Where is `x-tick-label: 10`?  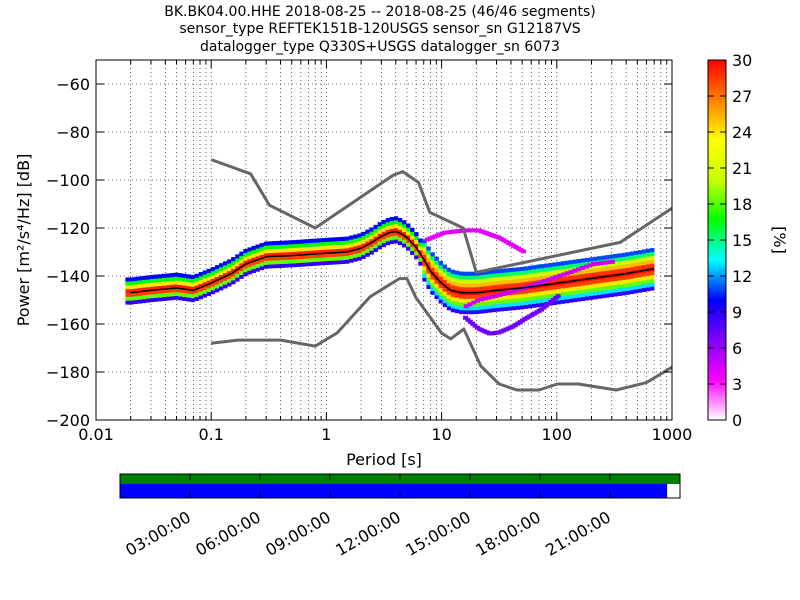
x-tick-label: 10 is located at coordinates (441, 434).